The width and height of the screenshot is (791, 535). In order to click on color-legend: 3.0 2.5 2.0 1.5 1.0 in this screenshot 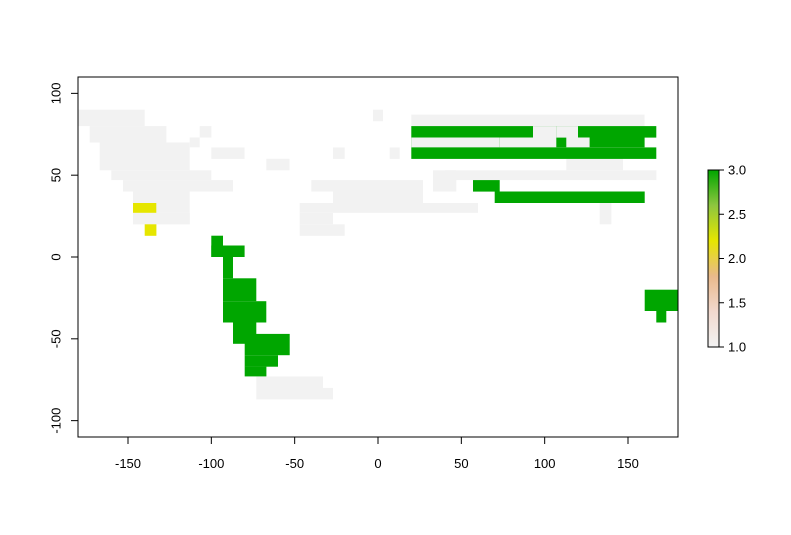, I will do `click(726, 259)`.